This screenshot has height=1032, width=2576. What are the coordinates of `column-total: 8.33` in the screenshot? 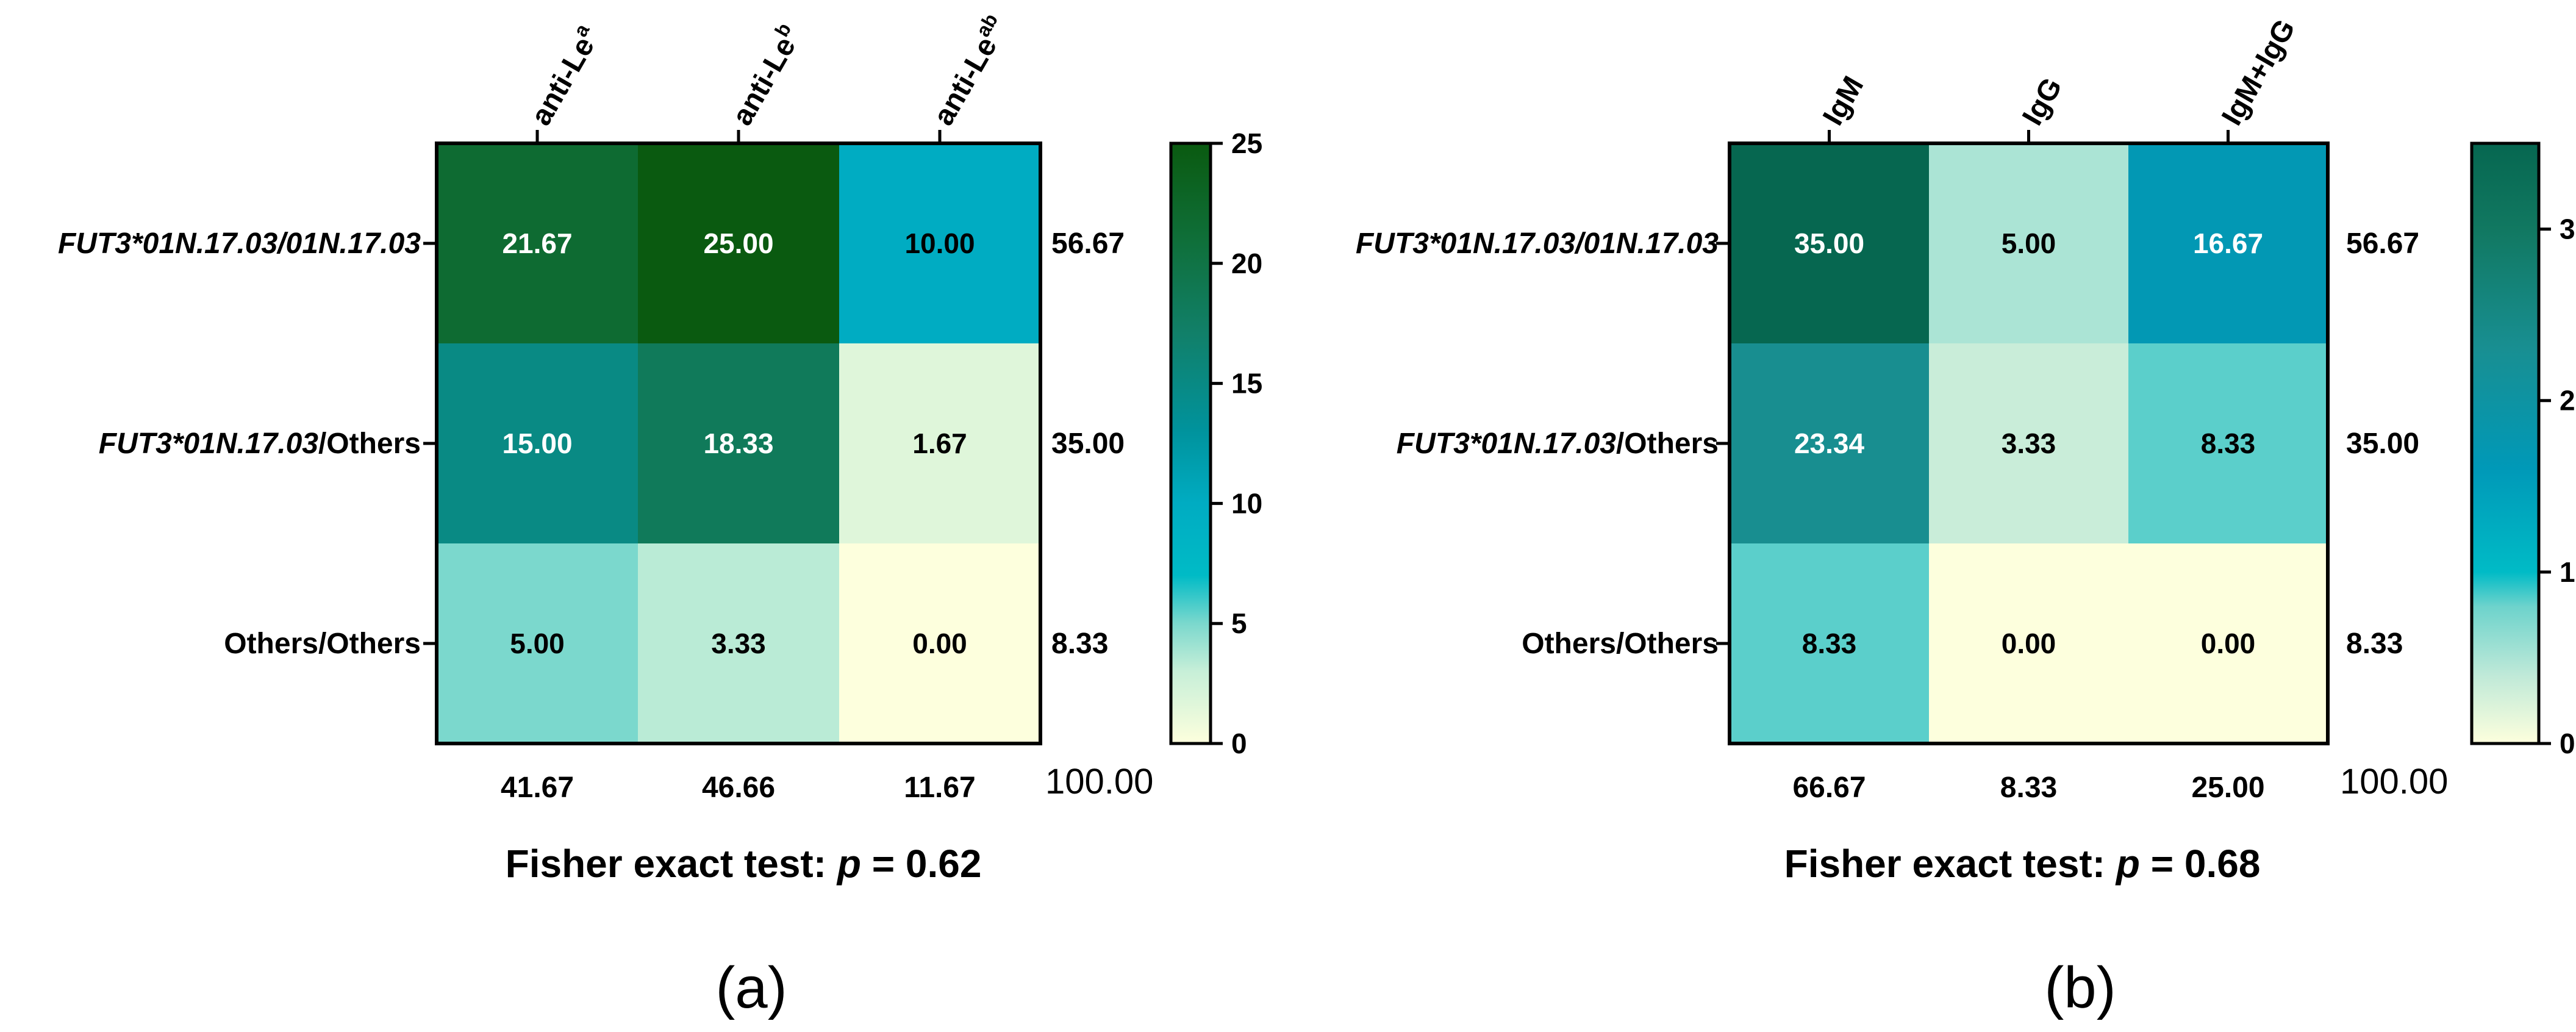 It's located at (2028, 788).